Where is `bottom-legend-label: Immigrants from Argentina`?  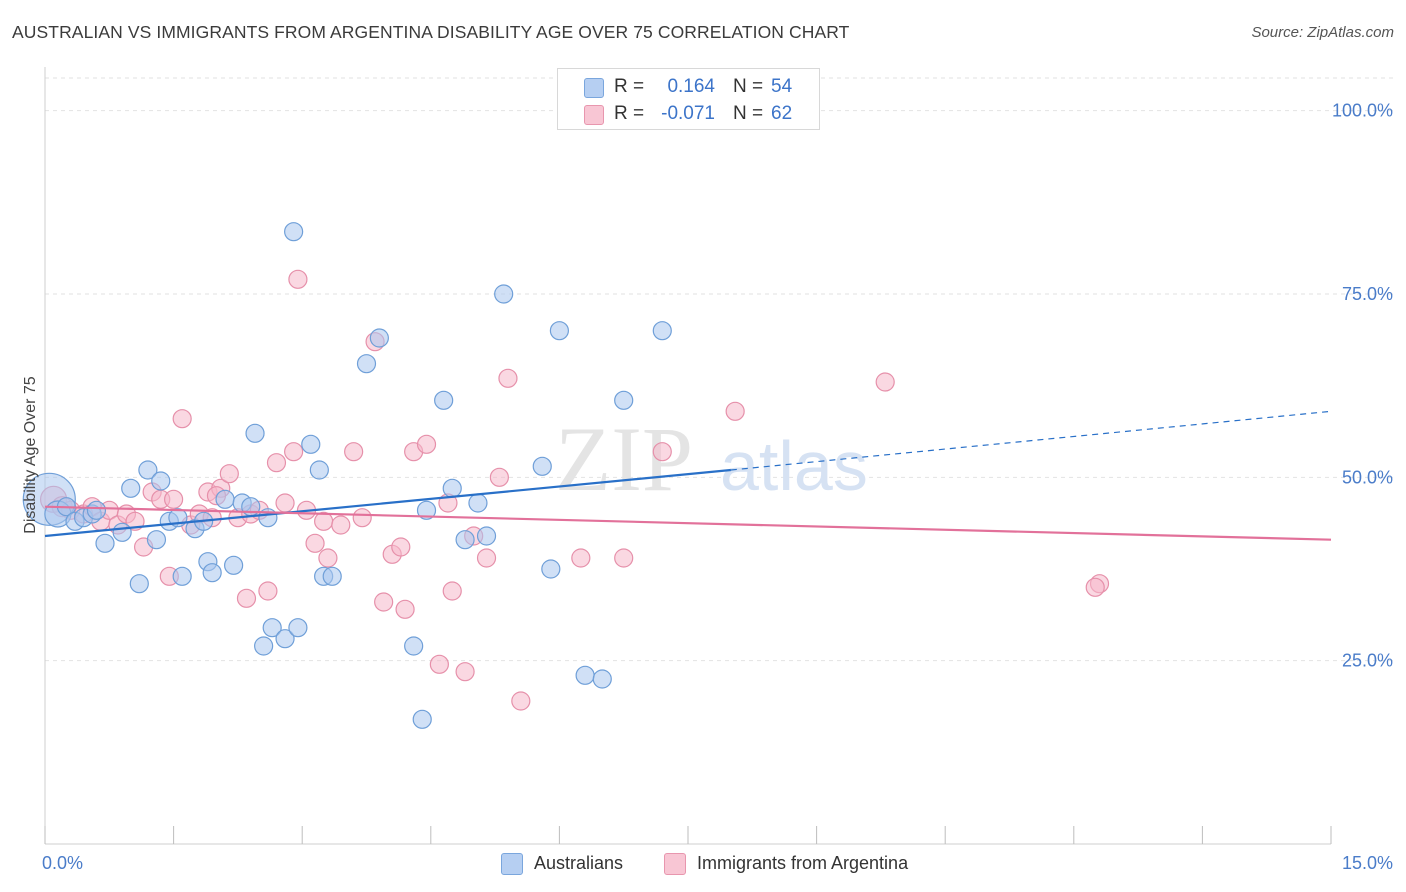
bottom-legend-label: Immigrants from Argentina is located at coordinates (803, 863).